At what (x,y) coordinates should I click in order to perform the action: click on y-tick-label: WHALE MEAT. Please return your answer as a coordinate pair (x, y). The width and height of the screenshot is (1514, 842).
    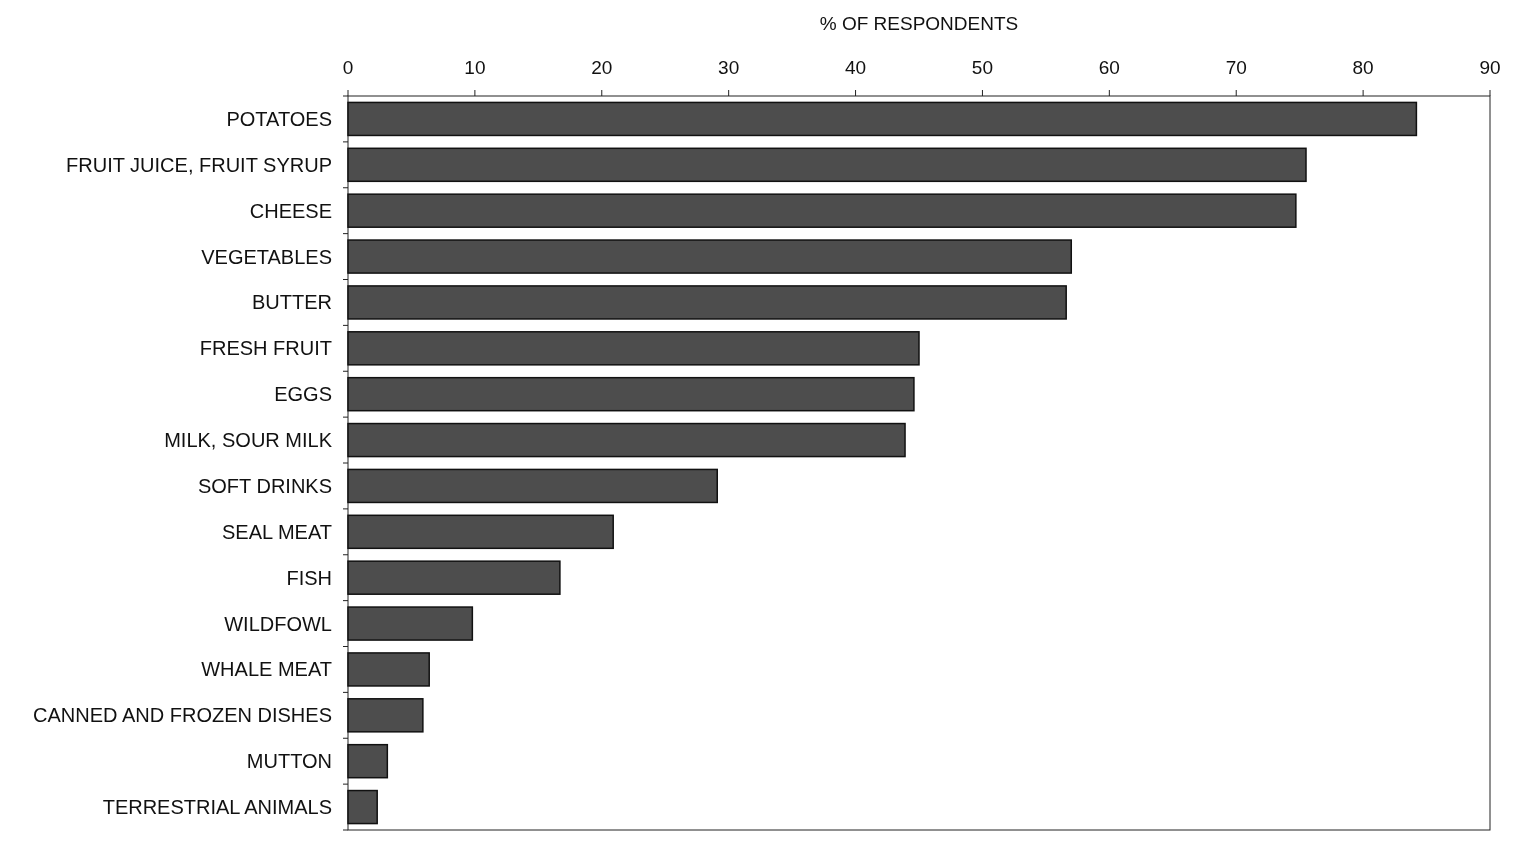
    Looking at the image, I should click on (266, 669).